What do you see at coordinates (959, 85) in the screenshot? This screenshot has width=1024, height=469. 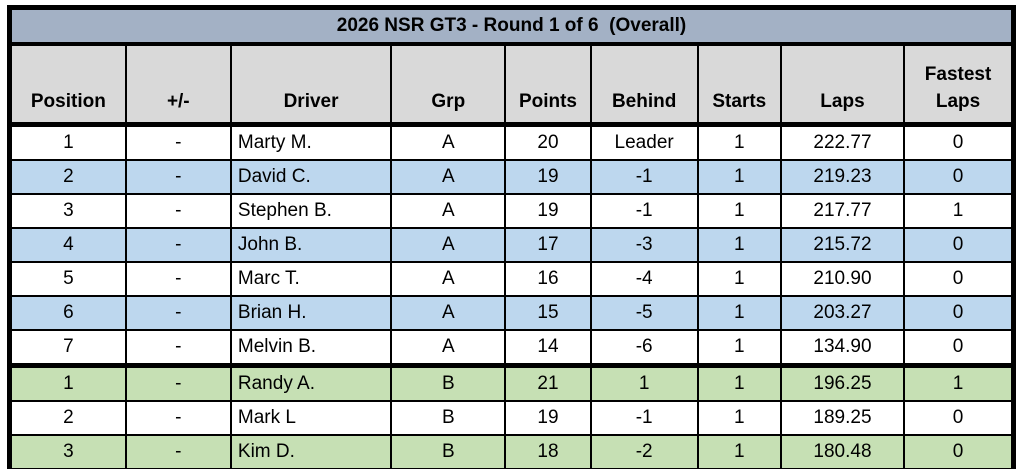 I see `col-header-fastest-laps: Fastest Laps` at bounding box center [959, 85].